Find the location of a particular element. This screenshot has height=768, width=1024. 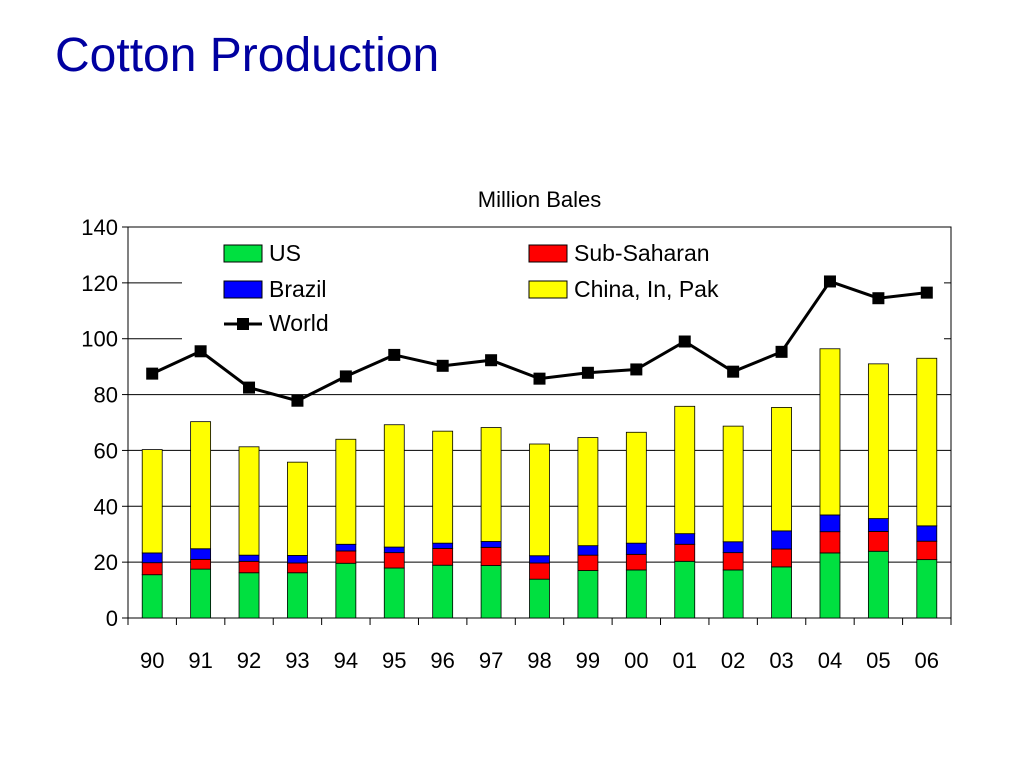

legend-marker is located at coordinates (243, 324).